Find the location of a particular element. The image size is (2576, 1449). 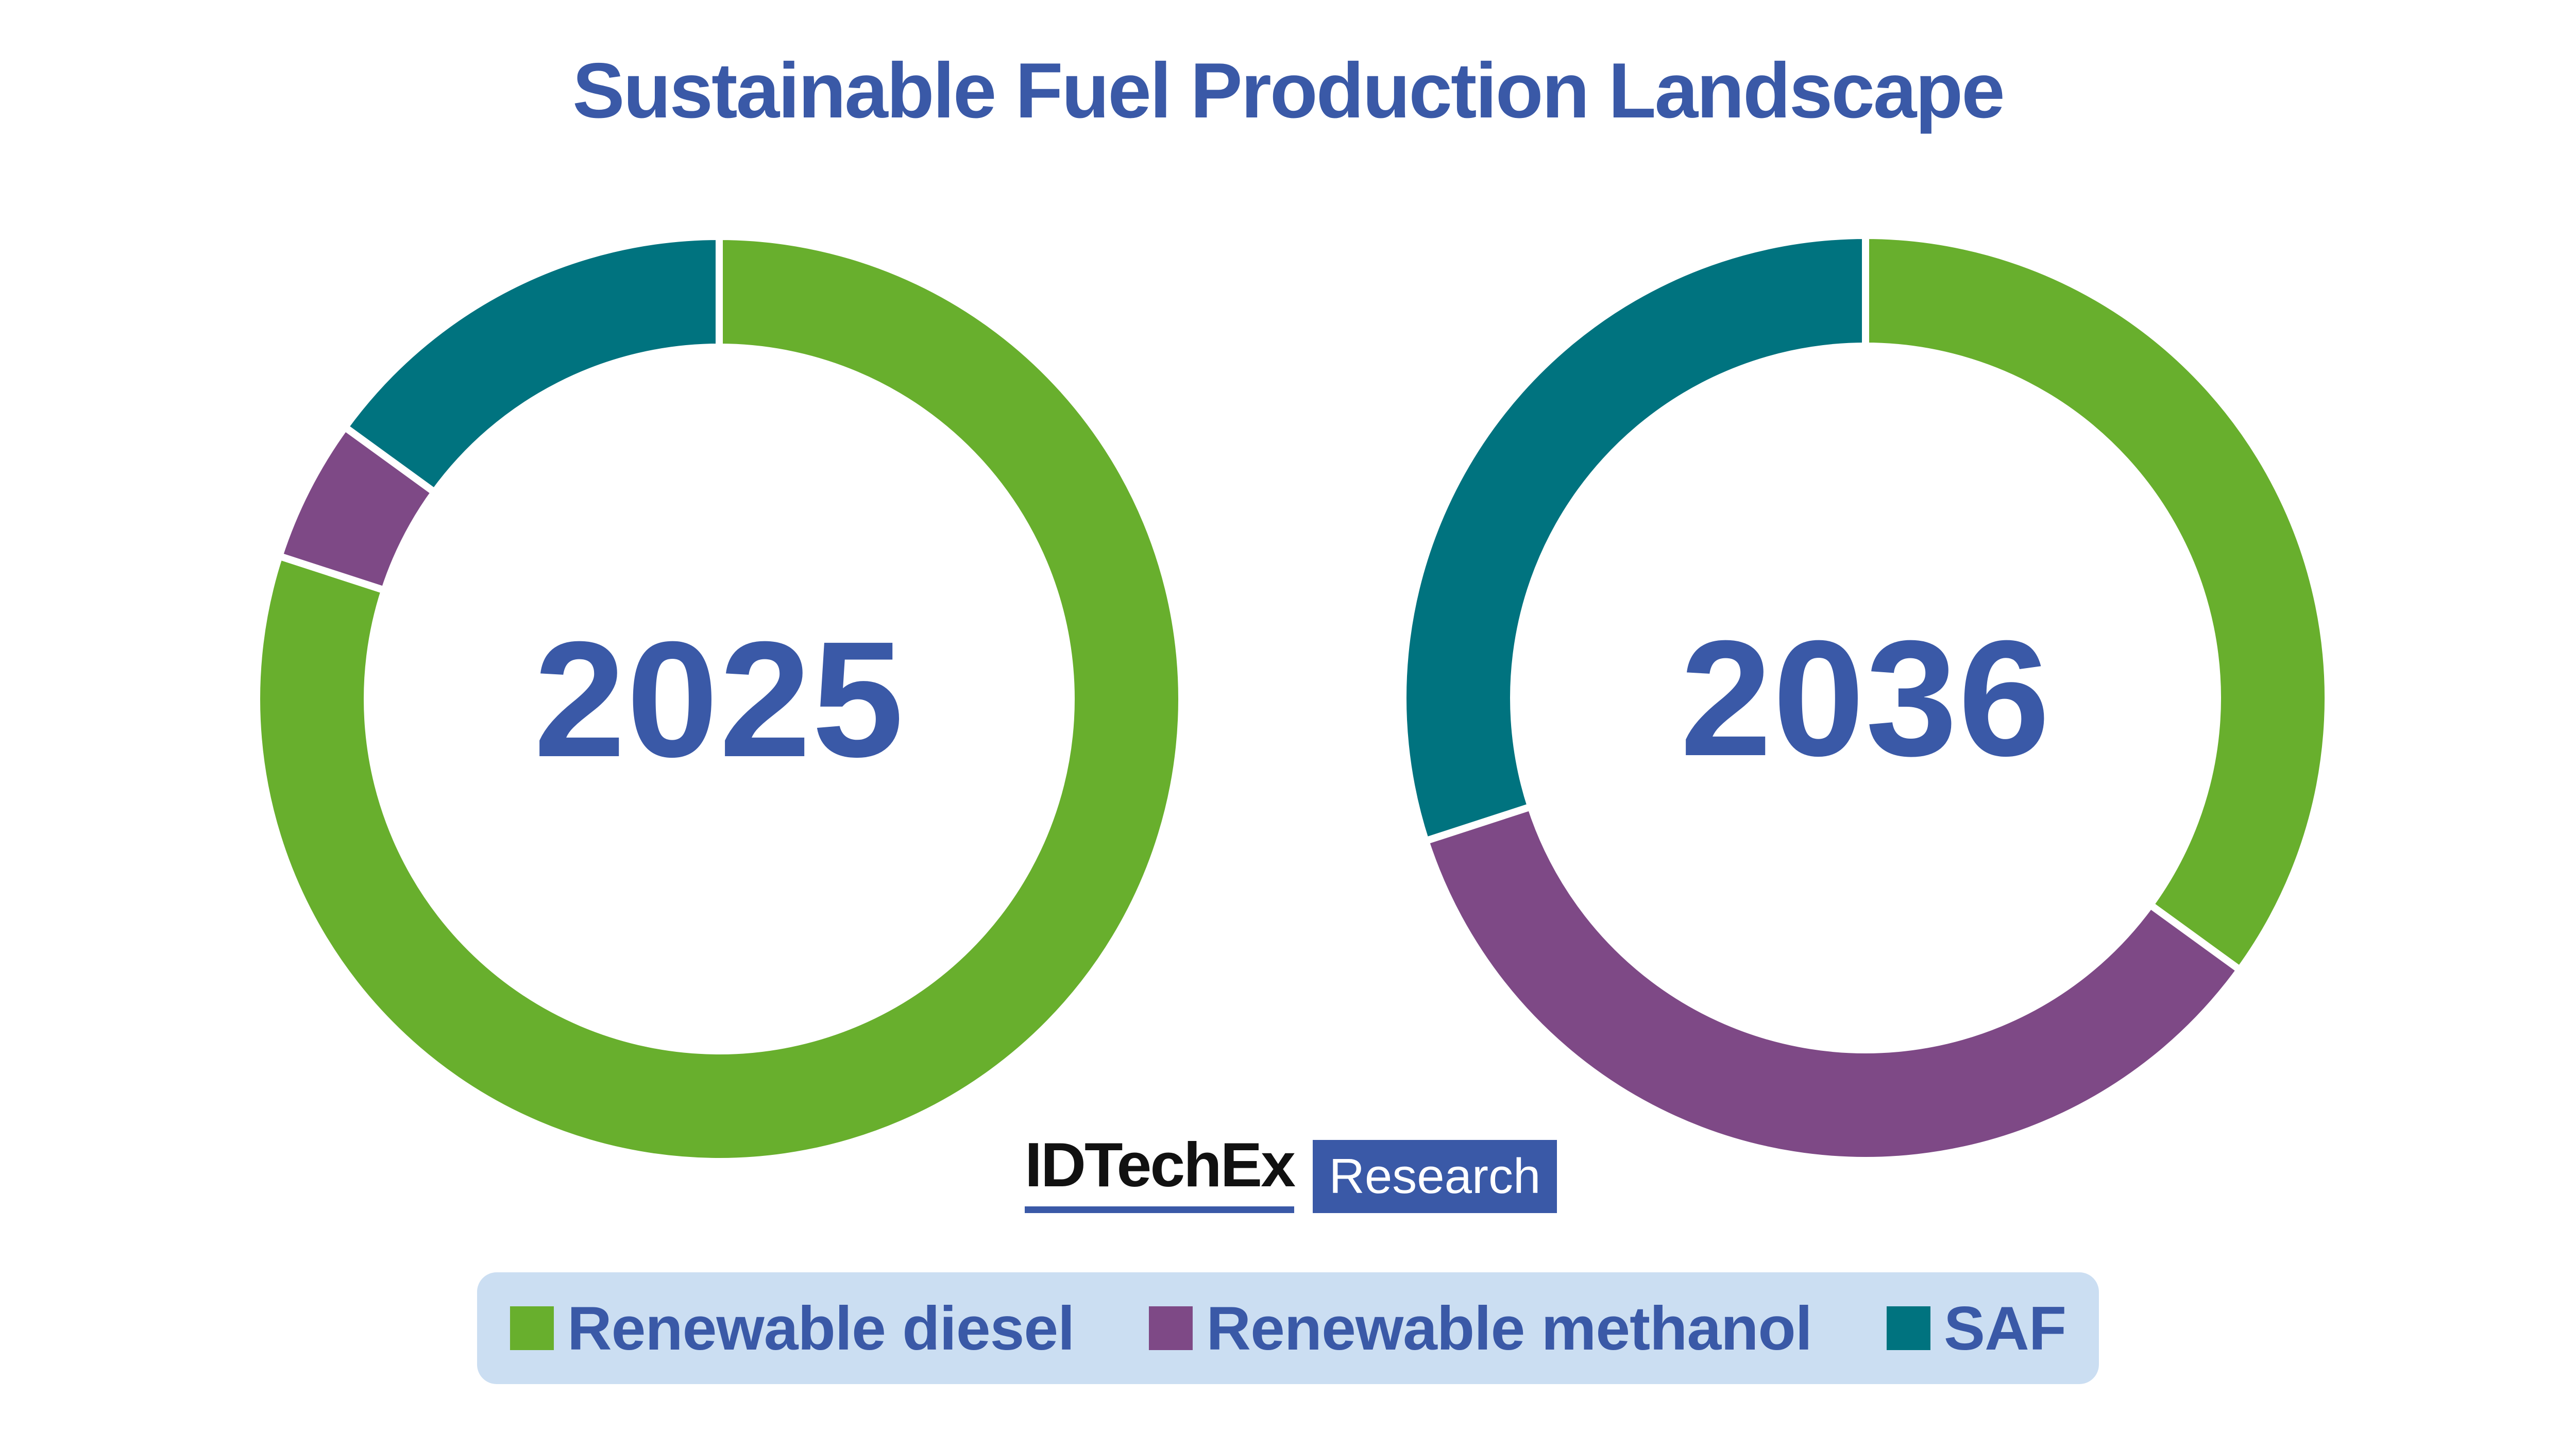

idtechex-wordmark-block: IDTechEx is located at coordinates (1160, 1171).